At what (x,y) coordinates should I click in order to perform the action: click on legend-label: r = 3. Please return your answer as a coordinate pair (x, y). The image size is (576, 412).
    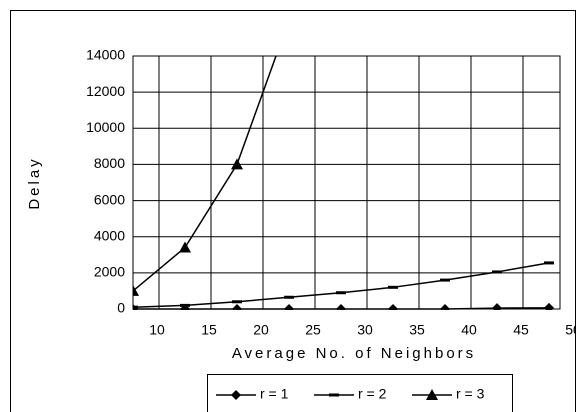
    Looking at the image, I should click on (470, 394).